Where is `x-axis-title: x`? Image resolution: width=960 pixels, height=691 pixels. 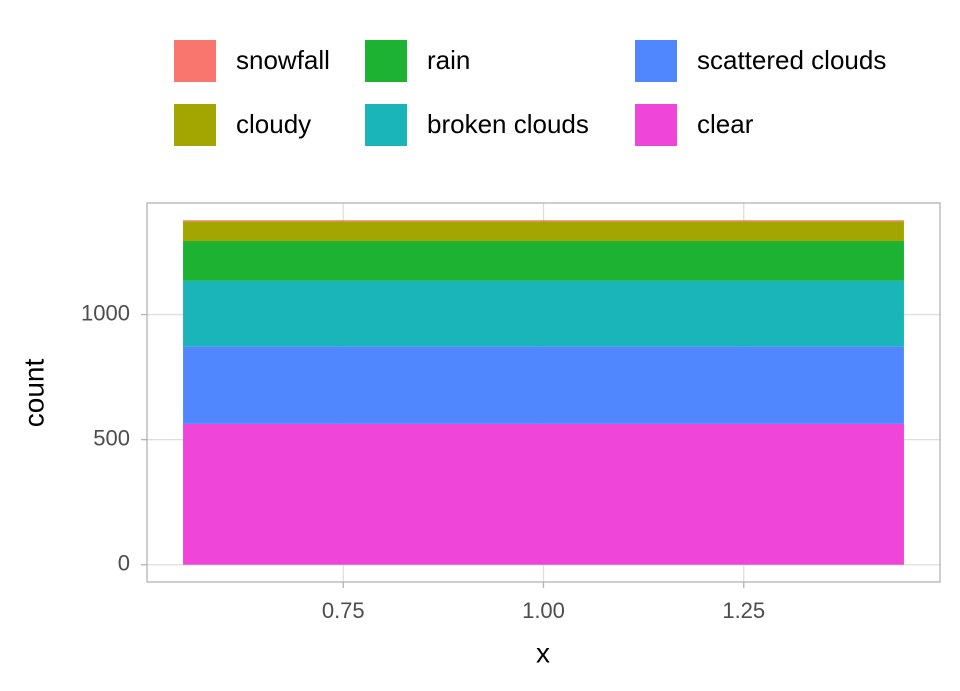 x-axis-title: x is located at coordinates (543, 652).